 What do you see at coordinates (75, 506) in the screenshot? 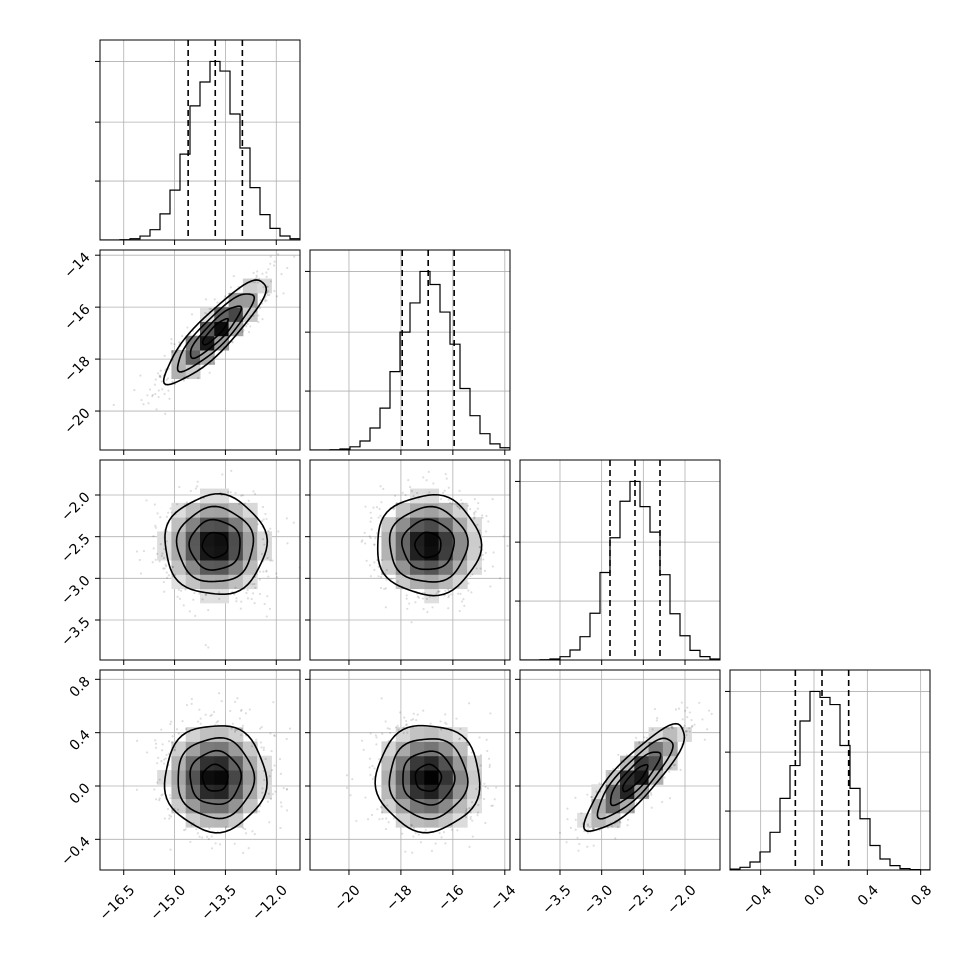
I see `y-tick-label: −2.0` at bounding box center [75, 506].